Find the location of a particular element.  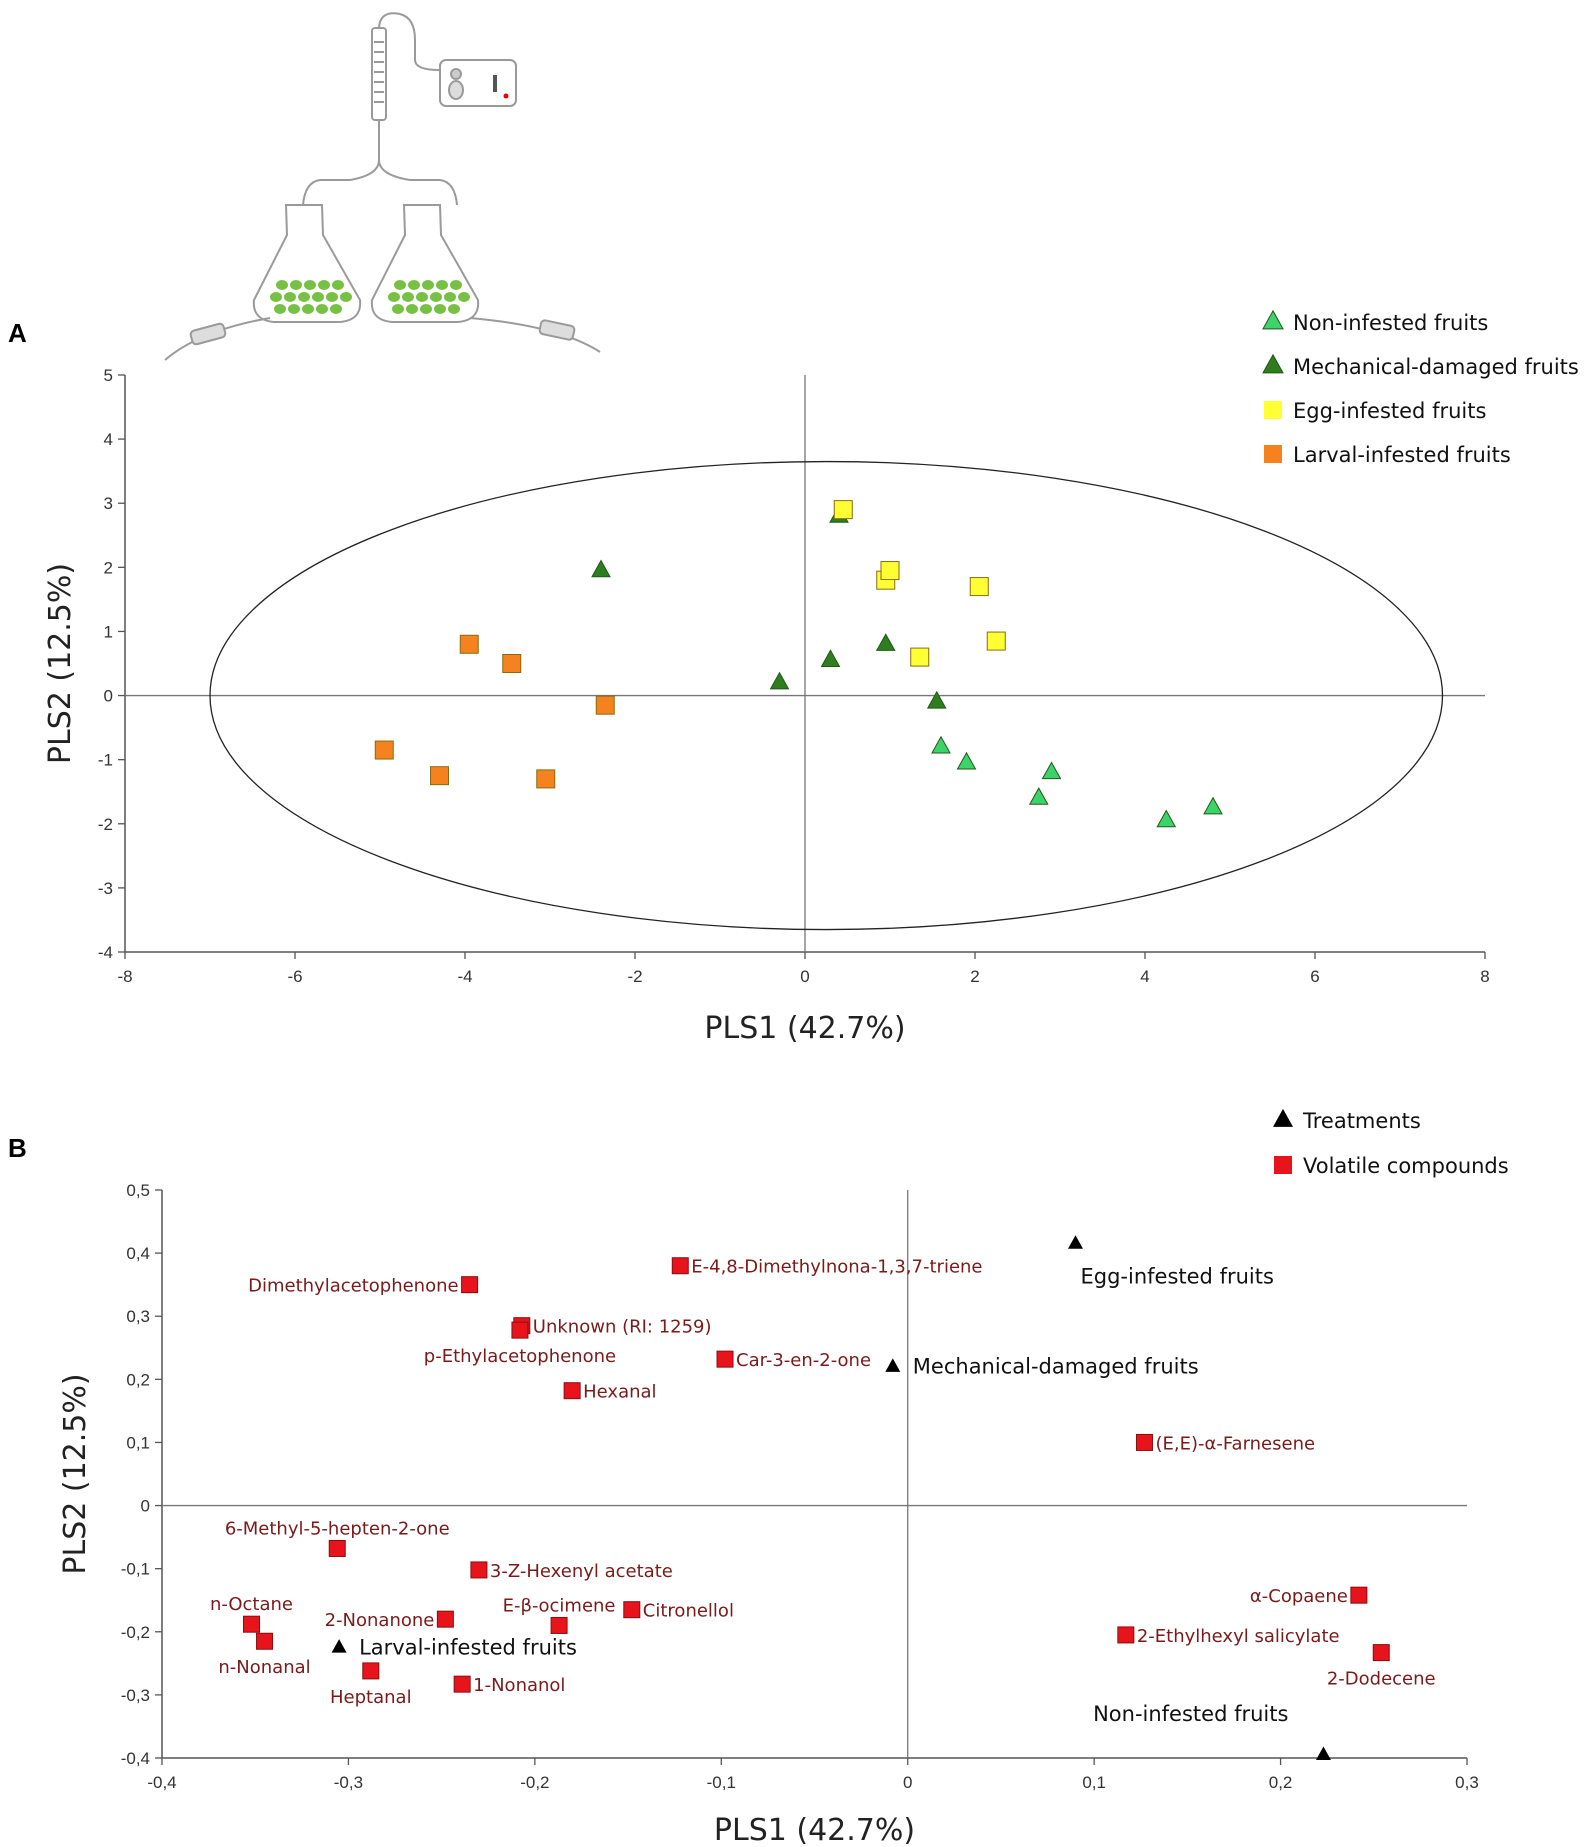

x-tick-label: 6 is located at coordinates (1314, 976).